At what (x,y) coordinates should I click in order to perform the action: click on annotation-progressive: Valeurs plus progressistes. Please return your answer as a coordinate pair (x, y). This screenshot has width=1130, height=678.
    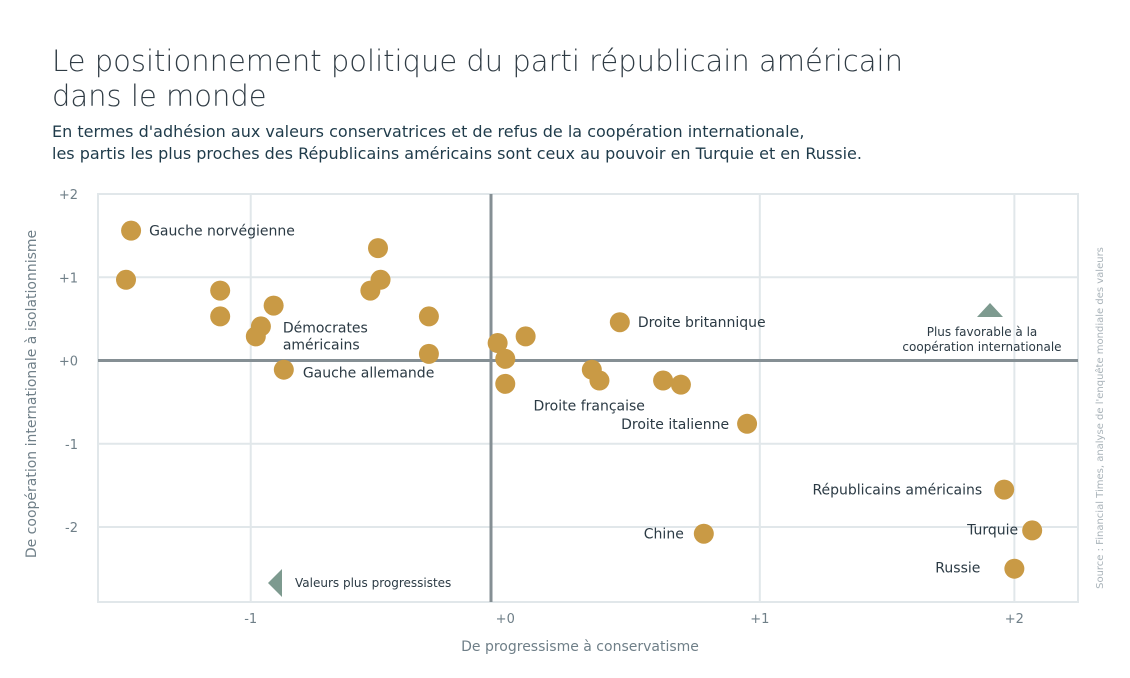
    Looking at the image, I should click on (373, 583).